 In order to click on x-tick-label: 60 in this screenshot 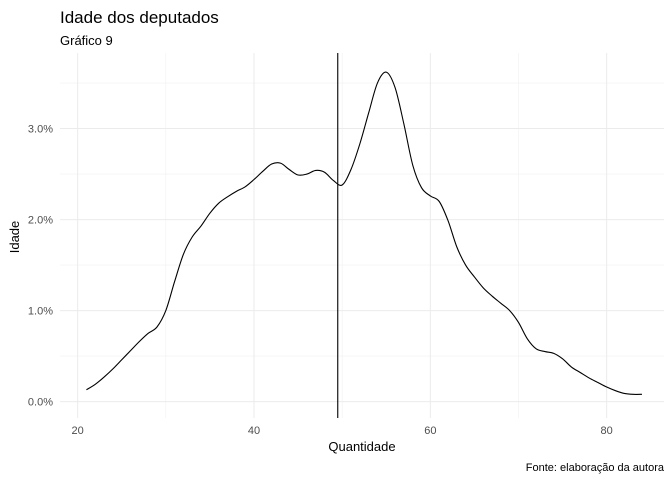, I will do `click(430, 431)`.